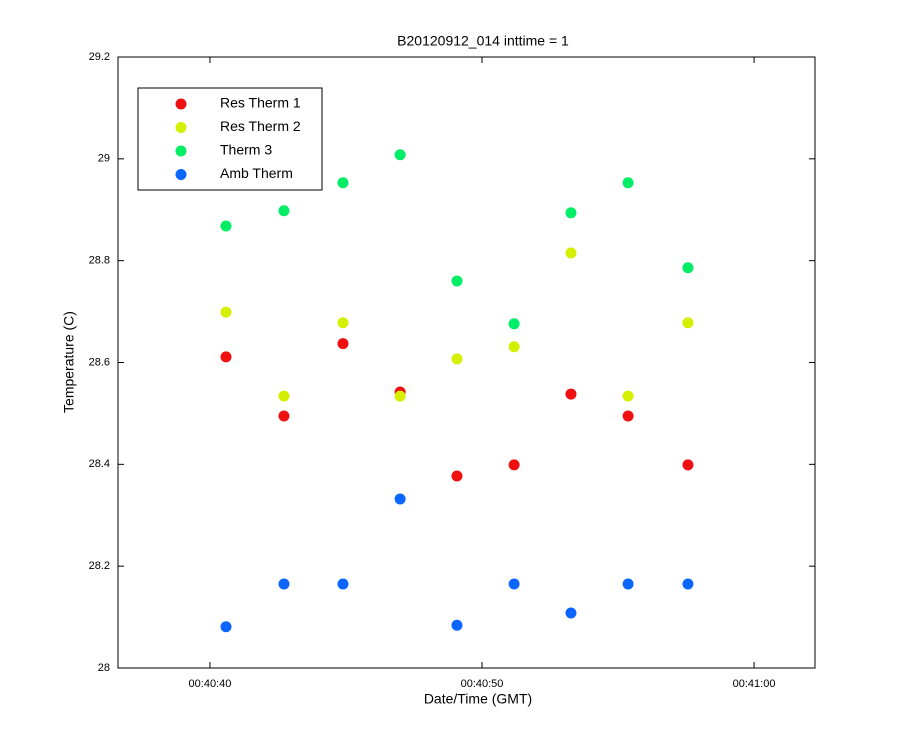 This screenshot has height=755, width=900. What do you see at coordinates (210, 684) in the screenshot?
I see `x-tick-label: 00:40:40` at bounding box center [210, 684].